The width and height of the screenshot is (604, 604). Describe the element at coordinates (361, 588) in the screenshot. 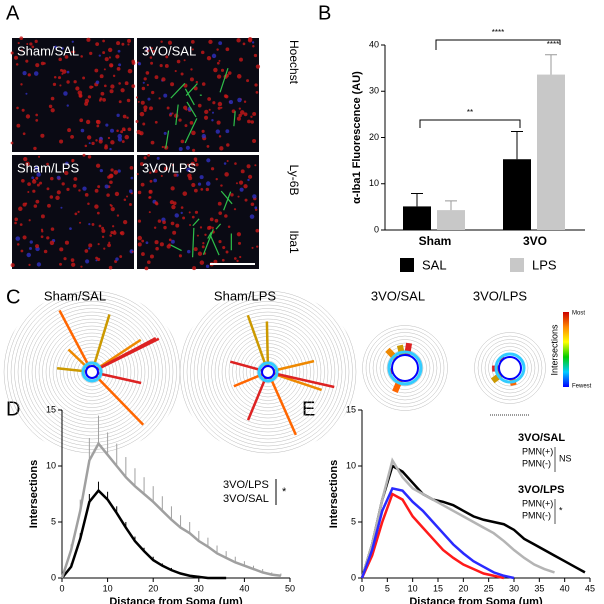

I see `x-tick-label: 0` at that location.